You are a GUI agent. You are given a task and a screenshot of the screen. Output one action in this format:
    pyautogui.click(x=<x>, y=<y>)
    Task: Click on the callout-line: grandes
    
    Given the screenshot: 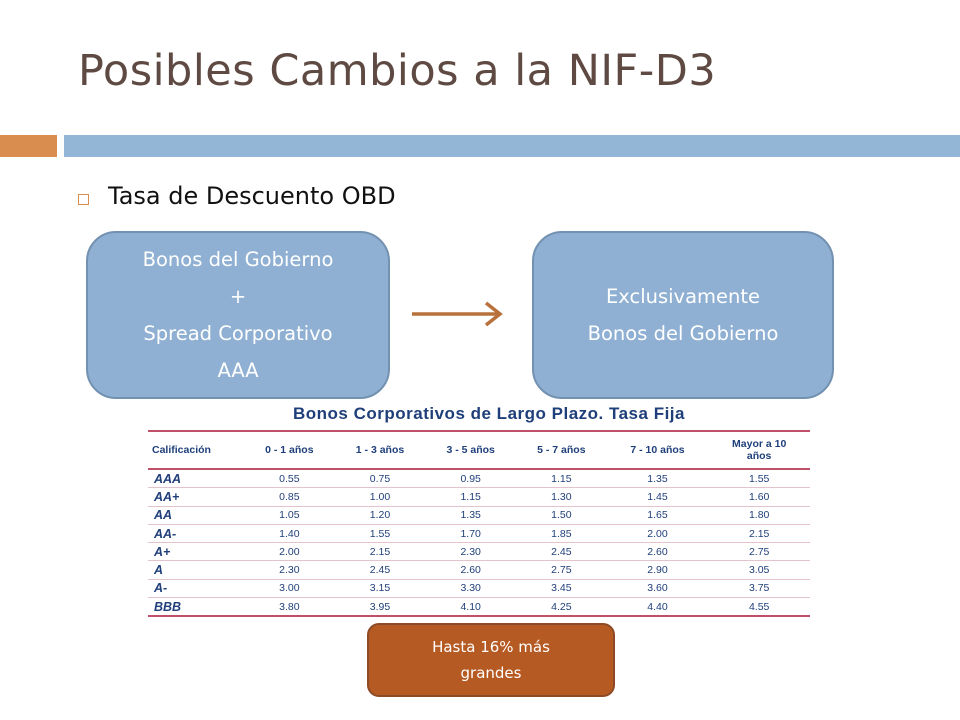 What is the action you would take?
    pyautogui.click(x=491, y=673)
    